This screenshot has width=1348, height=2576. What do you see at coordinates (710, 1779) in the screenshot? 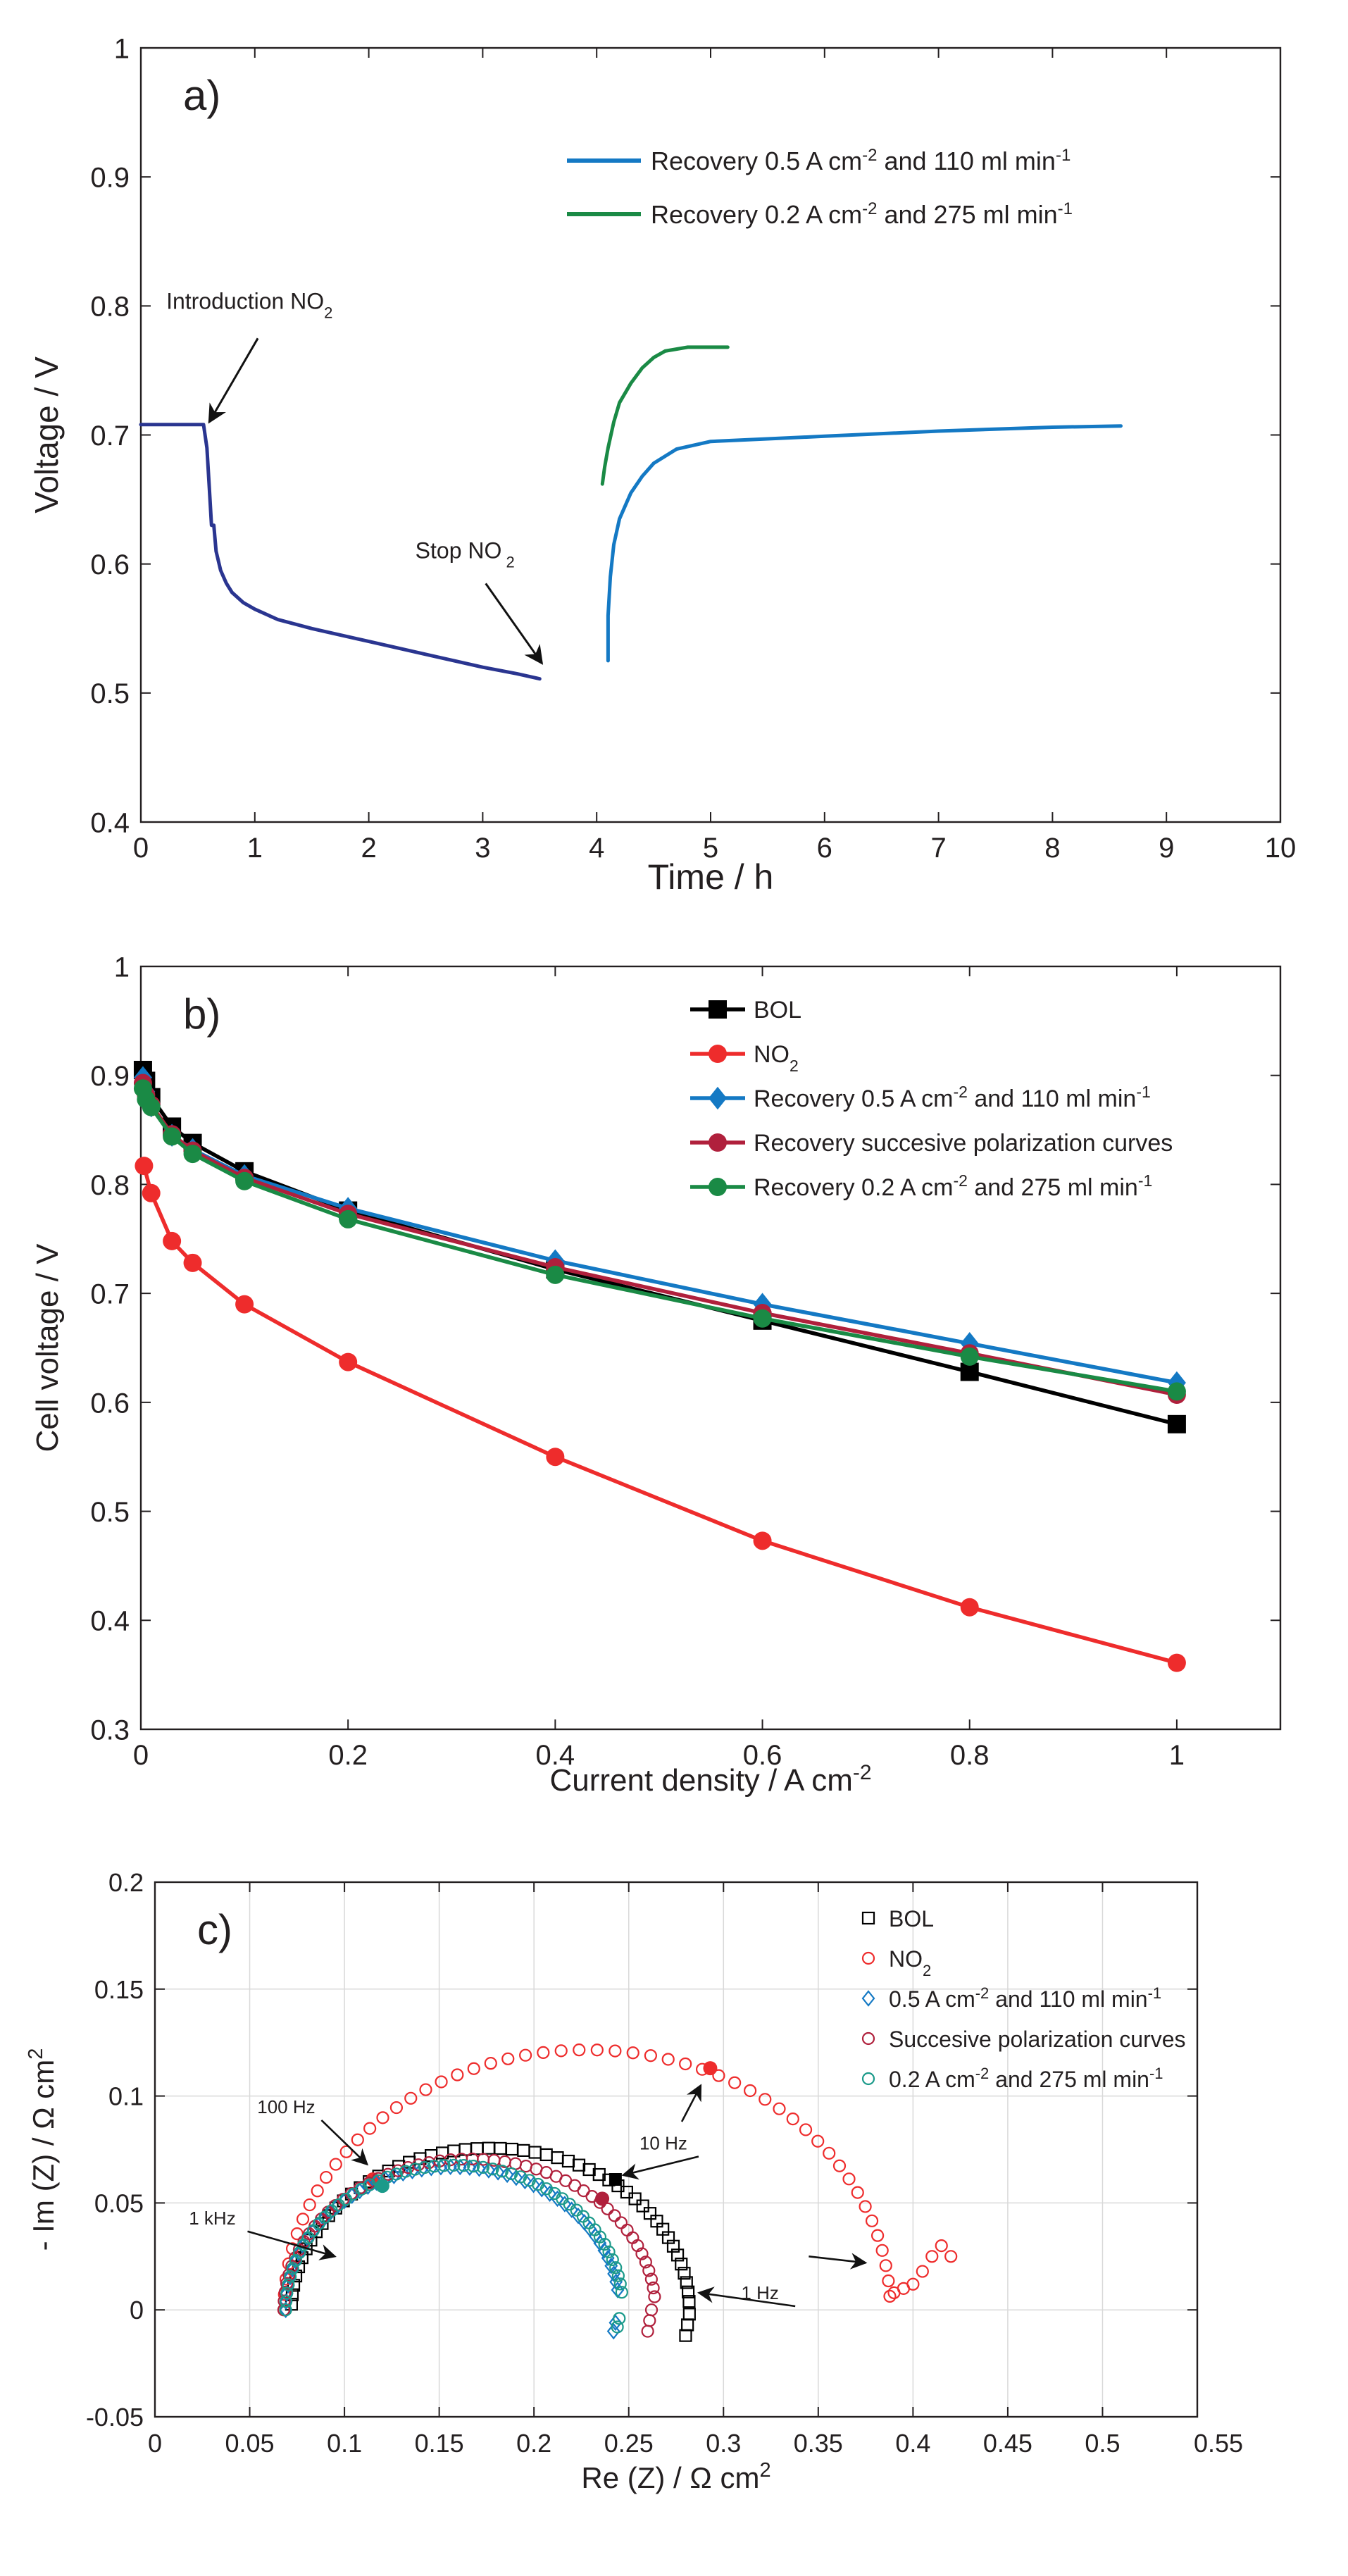
I see `x-axis-label: Current density / A cm-2` at bounding box center [710, 1779].